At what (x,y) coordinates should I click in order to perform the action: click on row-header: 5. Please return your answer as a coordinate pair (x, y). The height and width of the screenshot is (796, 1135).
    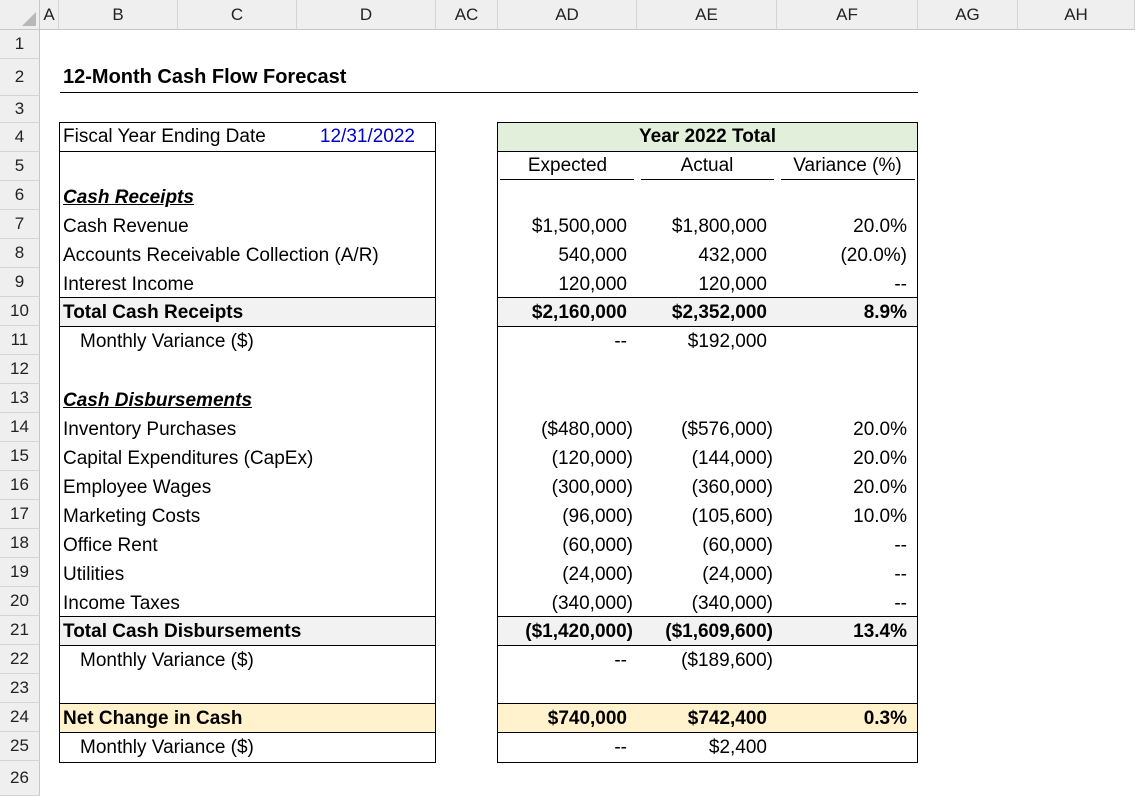
    Looking at the image, I should click on (20, 166).